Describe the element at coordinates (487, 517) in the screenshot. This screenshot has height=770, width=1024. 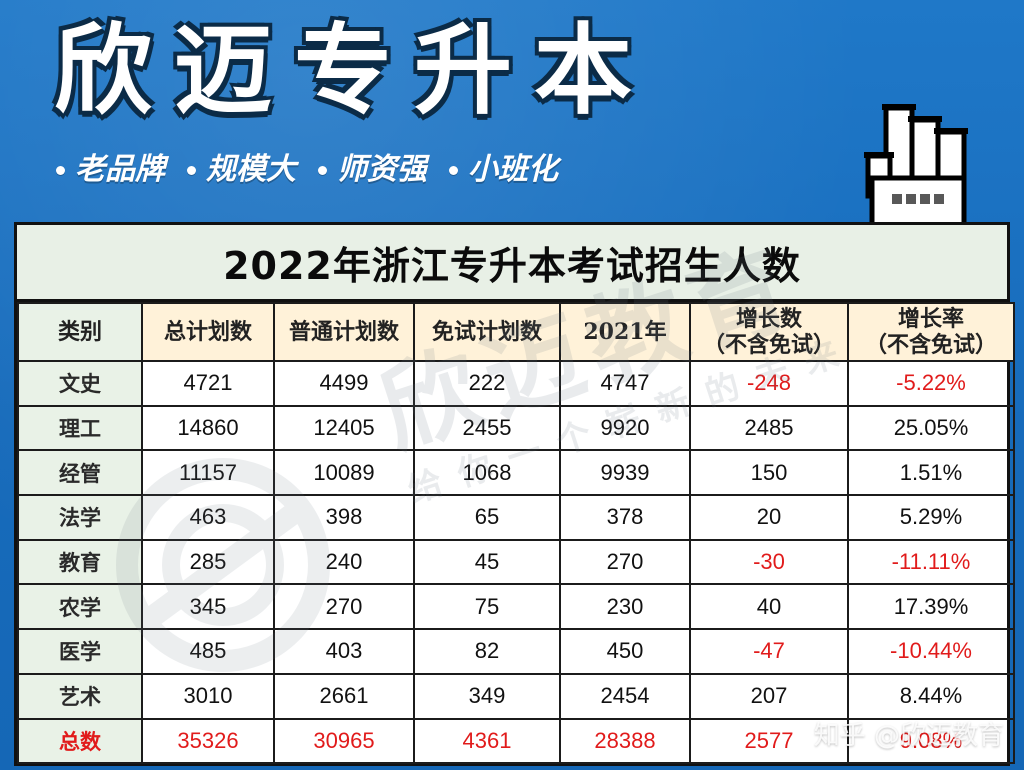
I see `cell-exempt: 65` at that location.